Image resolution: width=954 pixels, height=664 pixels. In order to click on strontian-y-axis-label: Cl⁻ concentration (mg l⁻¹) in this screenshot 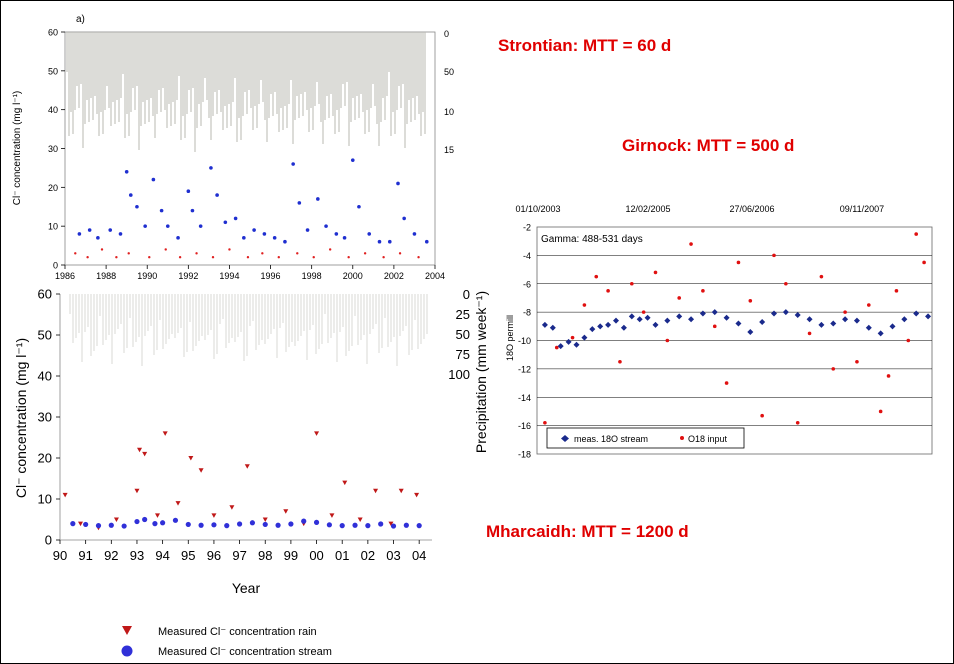, I will do `click(17, 148)`.